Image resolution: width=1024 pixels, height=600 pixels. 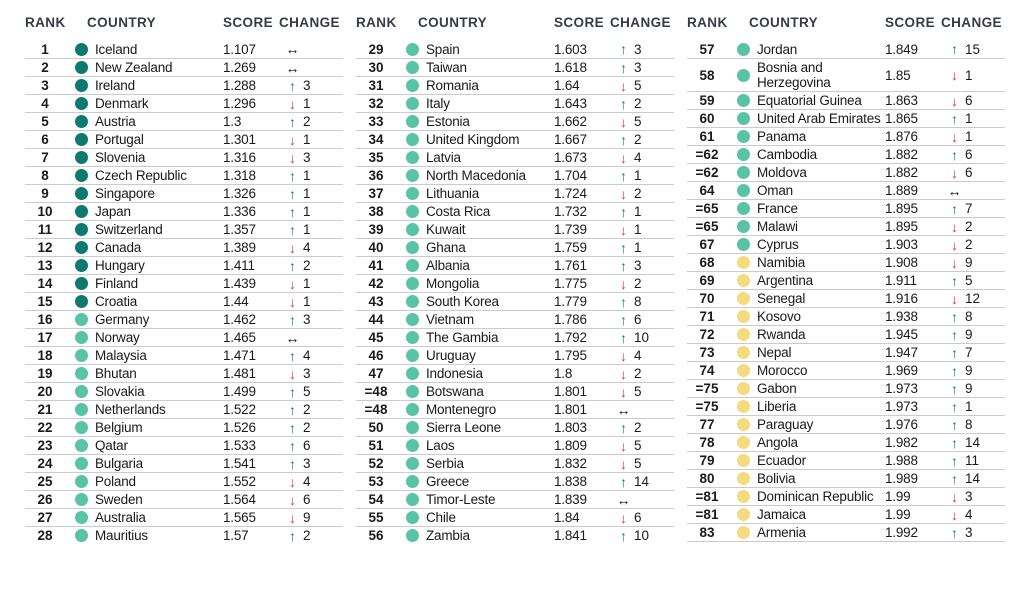 What do you see at coordinates (623, 409) in the screenshot?
I see `change-same-icon: ↔` at bounding box center [623, 409].